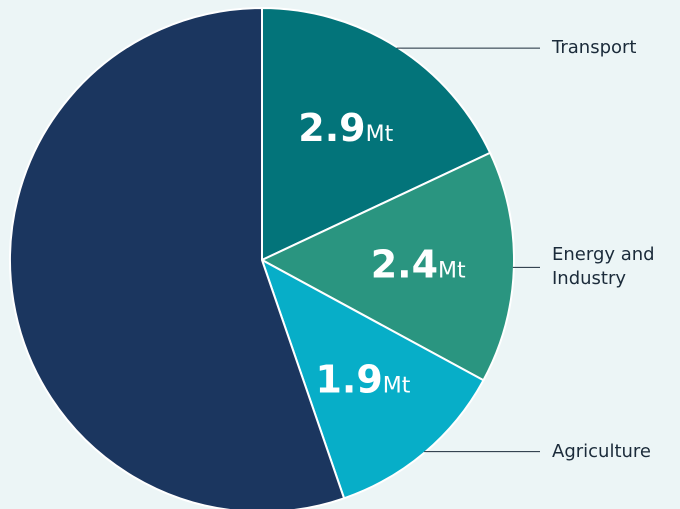 Image resolution: width=680 pixels, height=509 pixels. I want to click on data-label: 2.4Mt, so click(418, 265).